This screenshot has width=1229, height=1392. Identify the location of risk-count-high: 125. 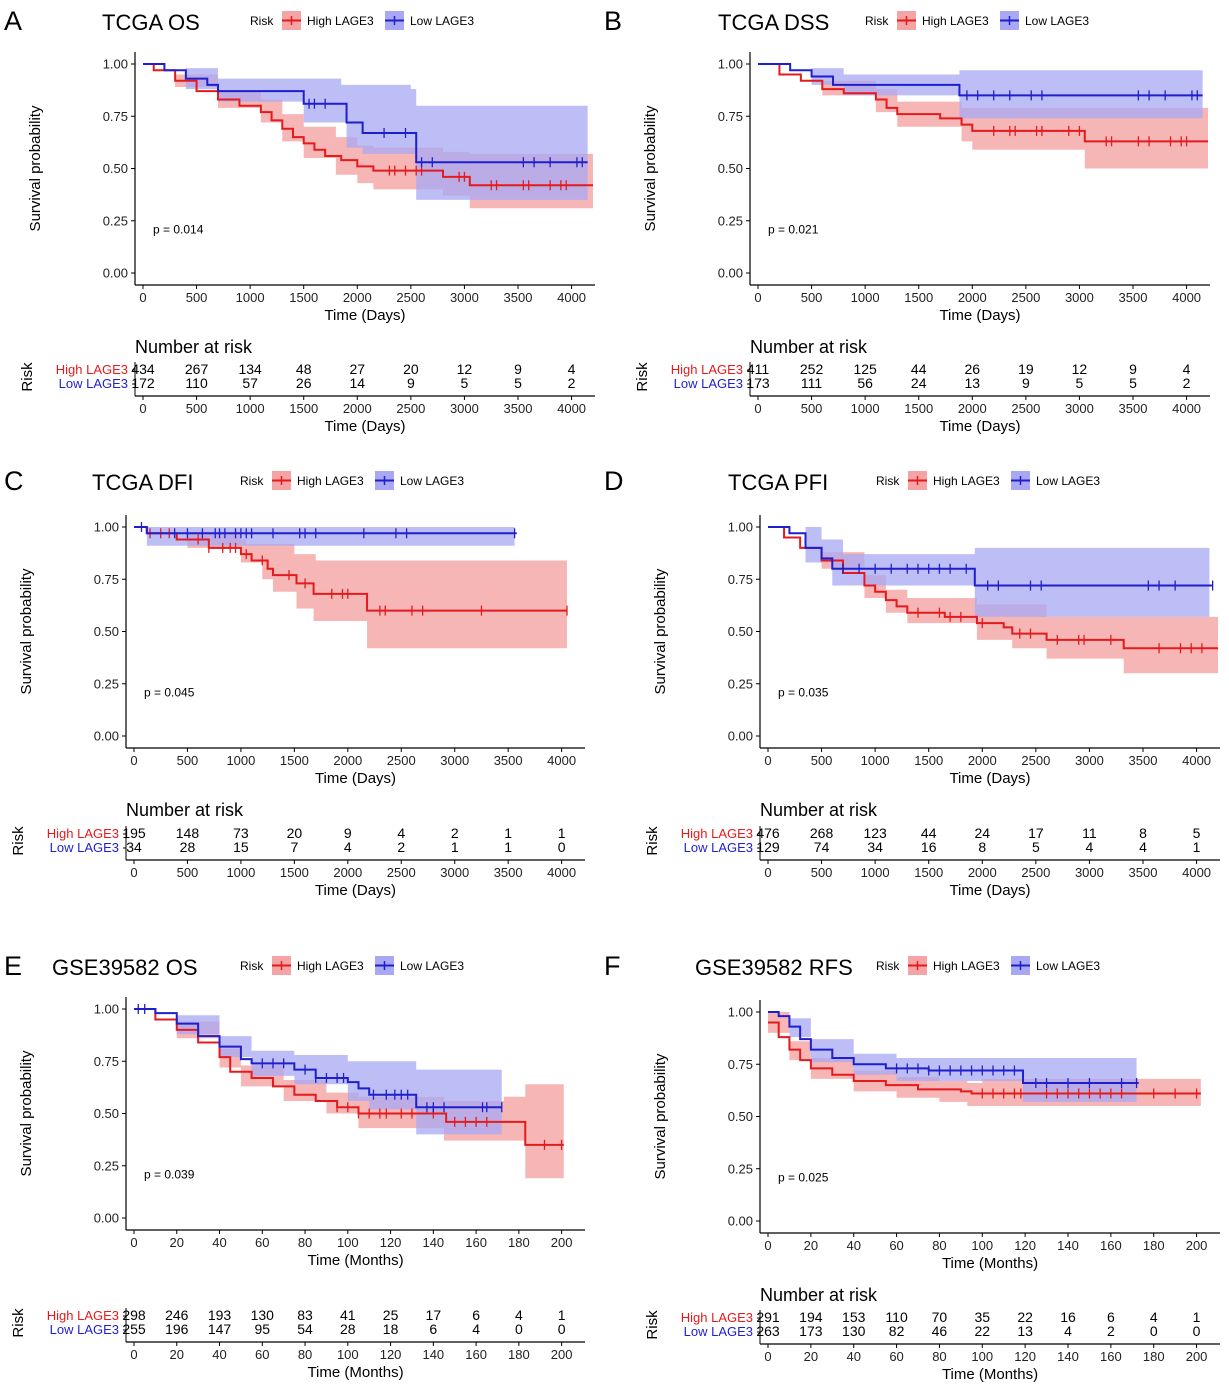
(865, 369).